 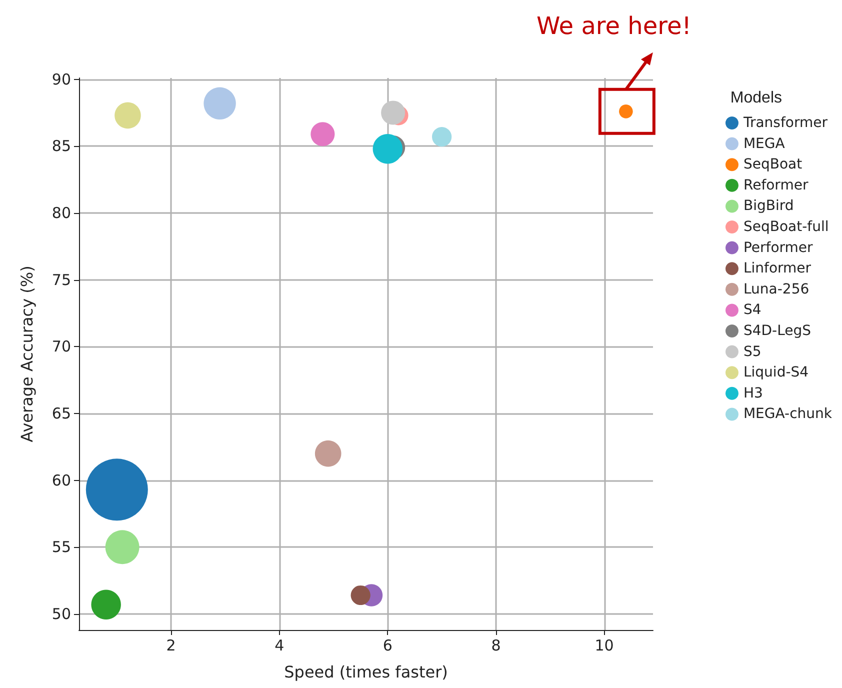 I want to click on legend-label: S4, so click(x=752, y=310).